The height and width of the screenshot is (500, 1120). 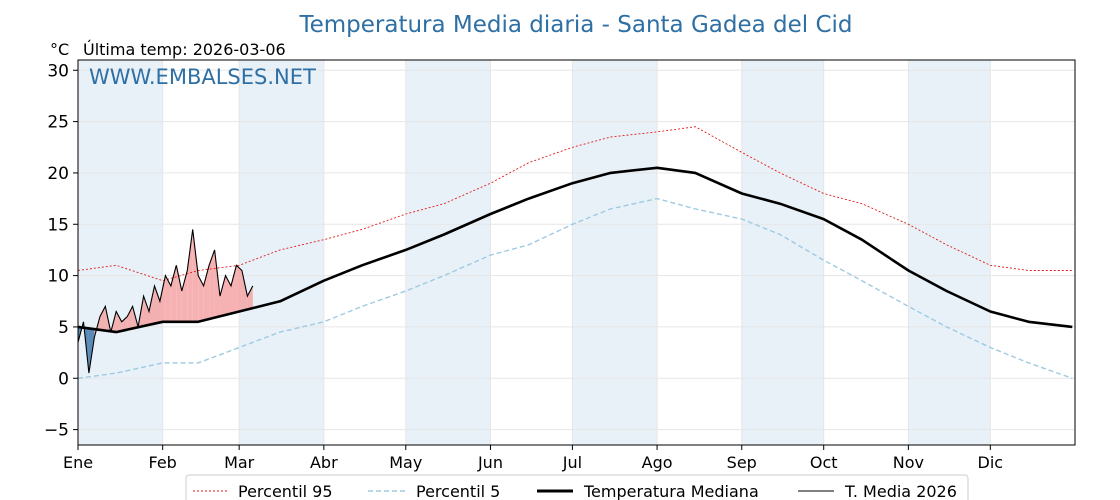 I want to click on y-tick-label: 5, so click(x=63, y=328).